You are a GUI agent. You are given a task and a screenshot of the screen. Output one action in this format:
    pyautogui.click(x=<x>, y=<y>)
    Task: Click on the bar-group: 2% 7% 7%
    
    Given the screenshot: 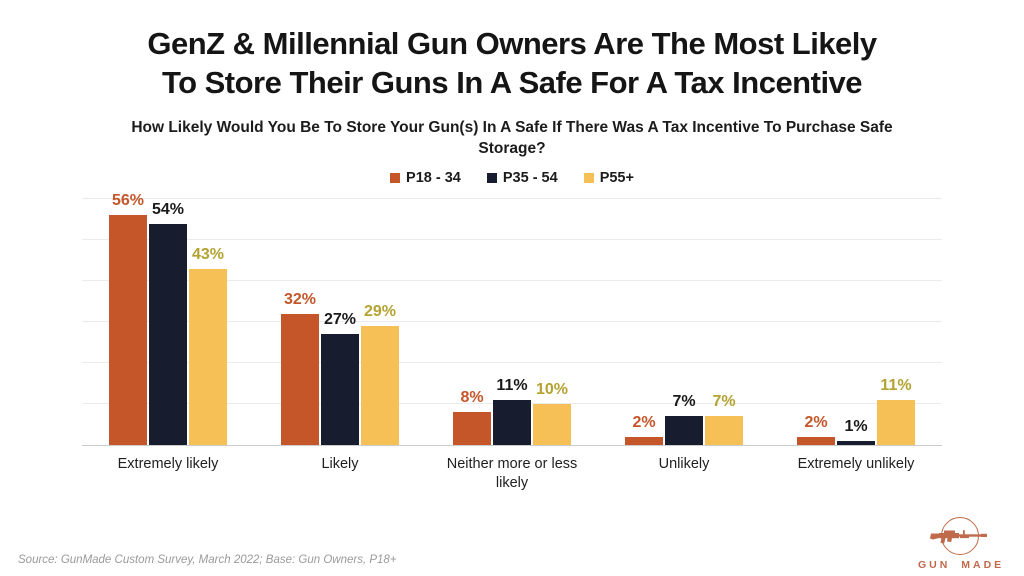 What is the action you would take?
    pyautogui.click(x=684, y=322)
    